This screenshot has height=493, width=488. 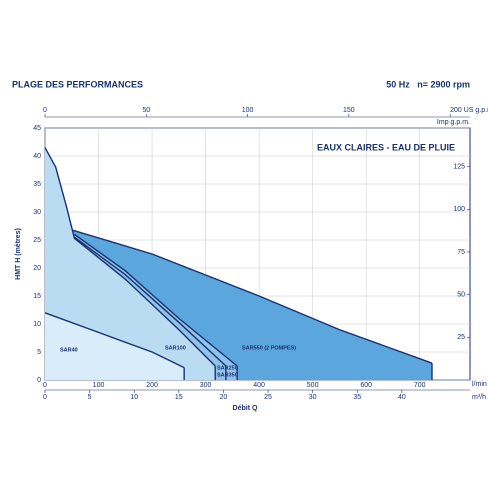 I want to click on x2-tick-label: 50, so click(x=146, y=110).